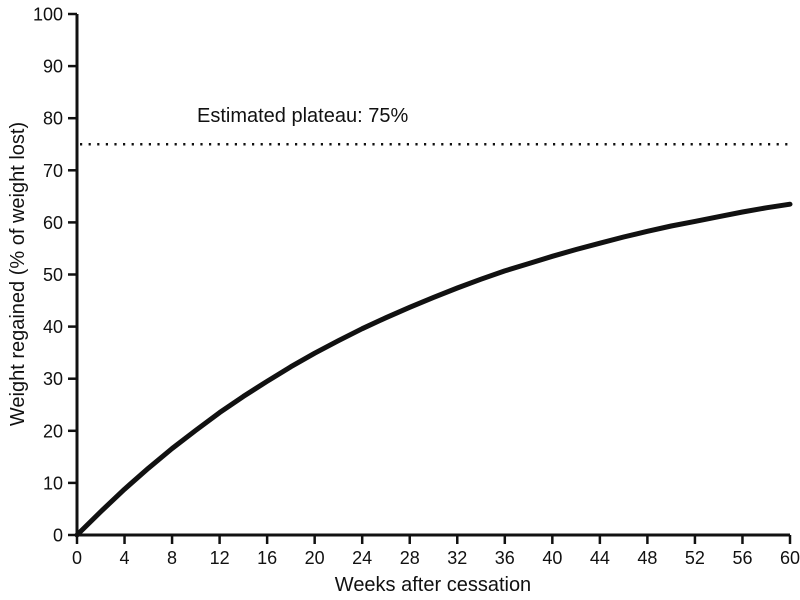  What do you see at coordinates (790, 558) in the screenshot?
I see `x-tick-label: 60` at bounding box center [790, 558].